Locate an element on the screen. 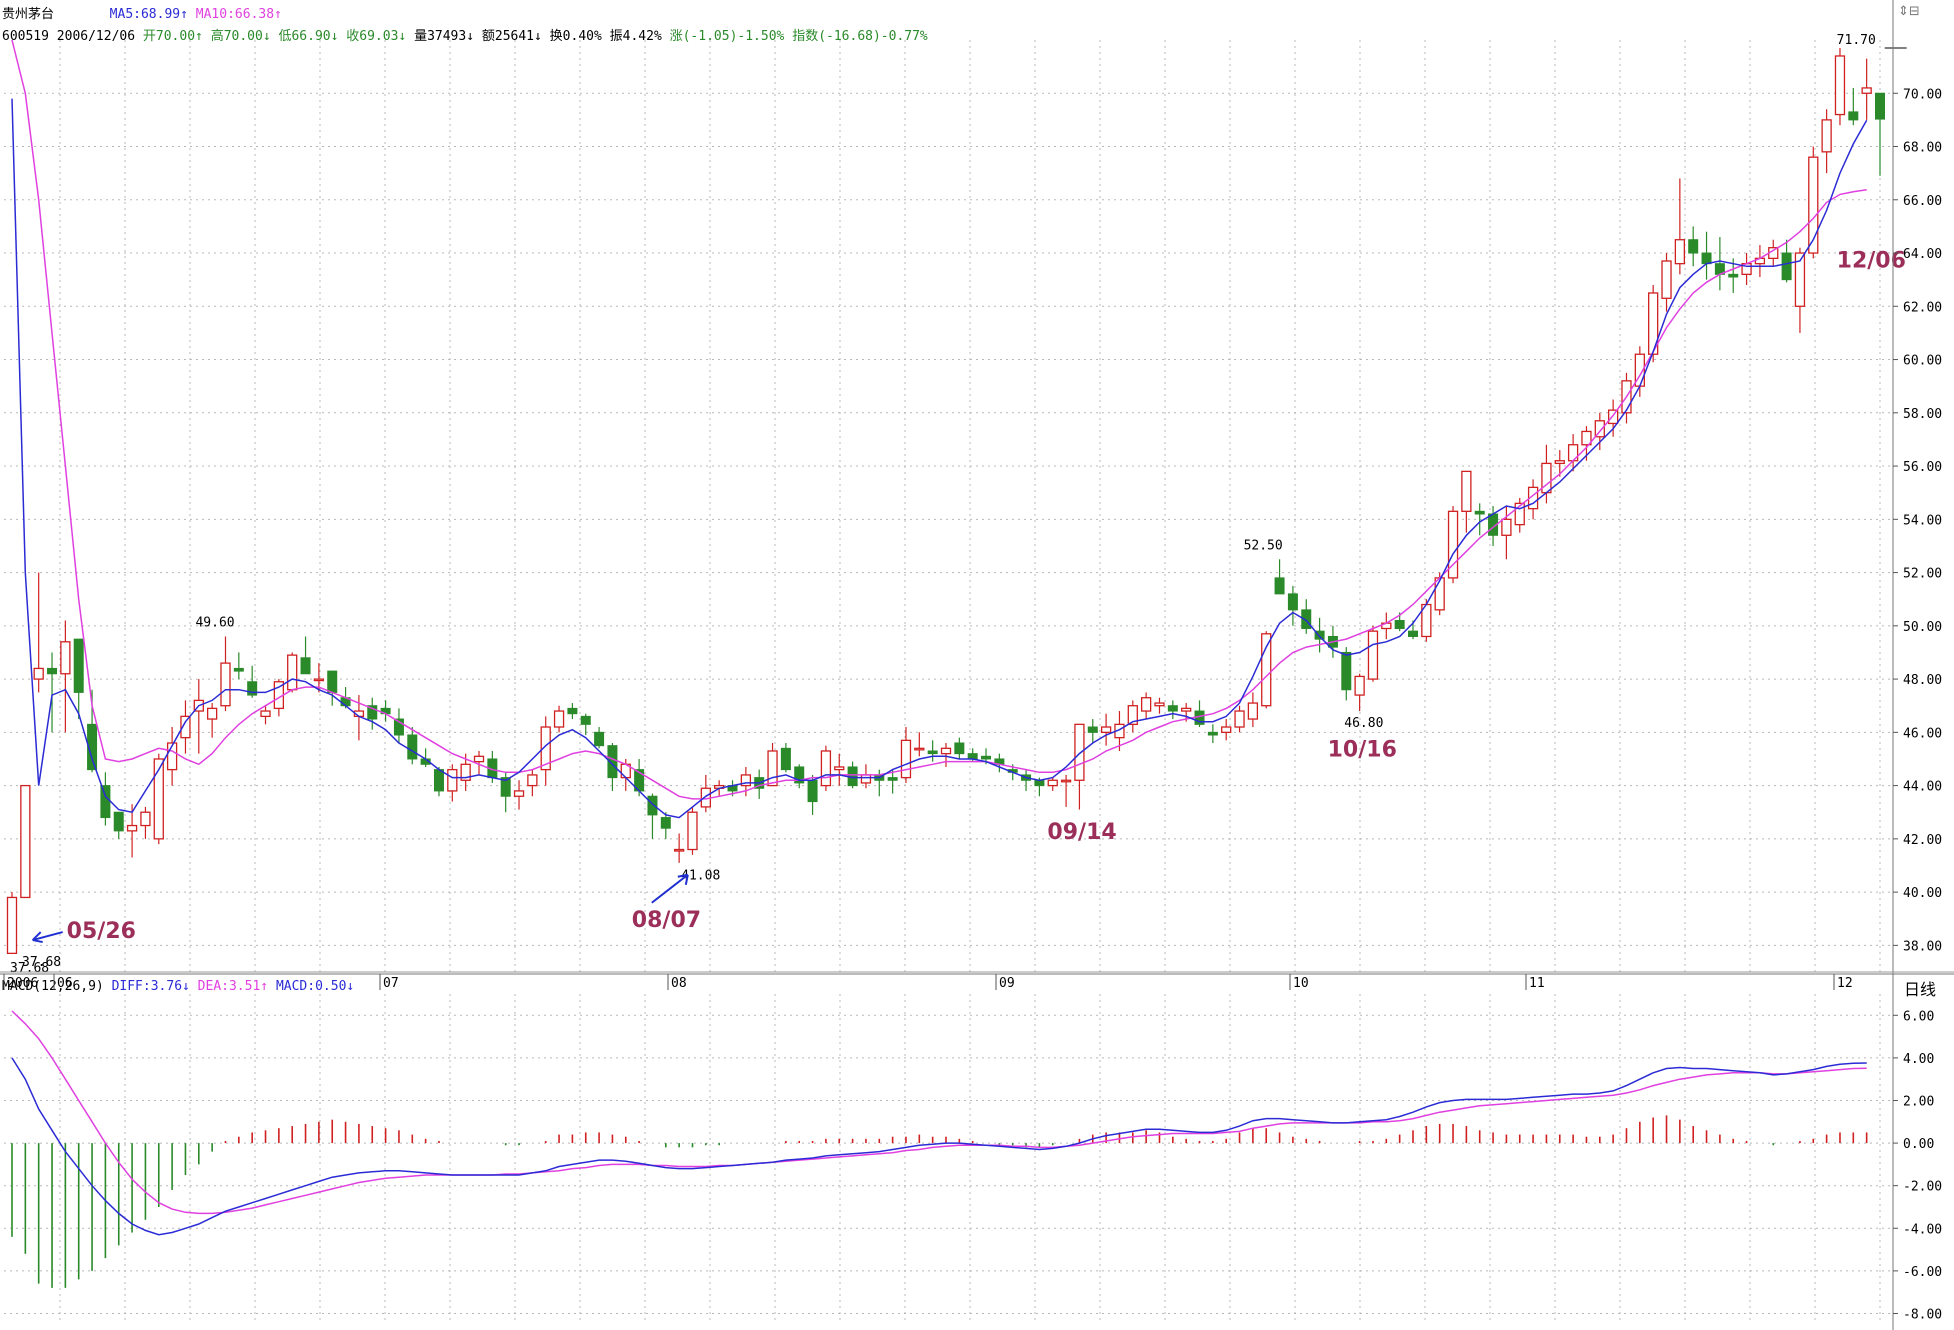 The image size is (1954, 1330). price-extreme-label: 41.08 is located at coordinates (700, 875).